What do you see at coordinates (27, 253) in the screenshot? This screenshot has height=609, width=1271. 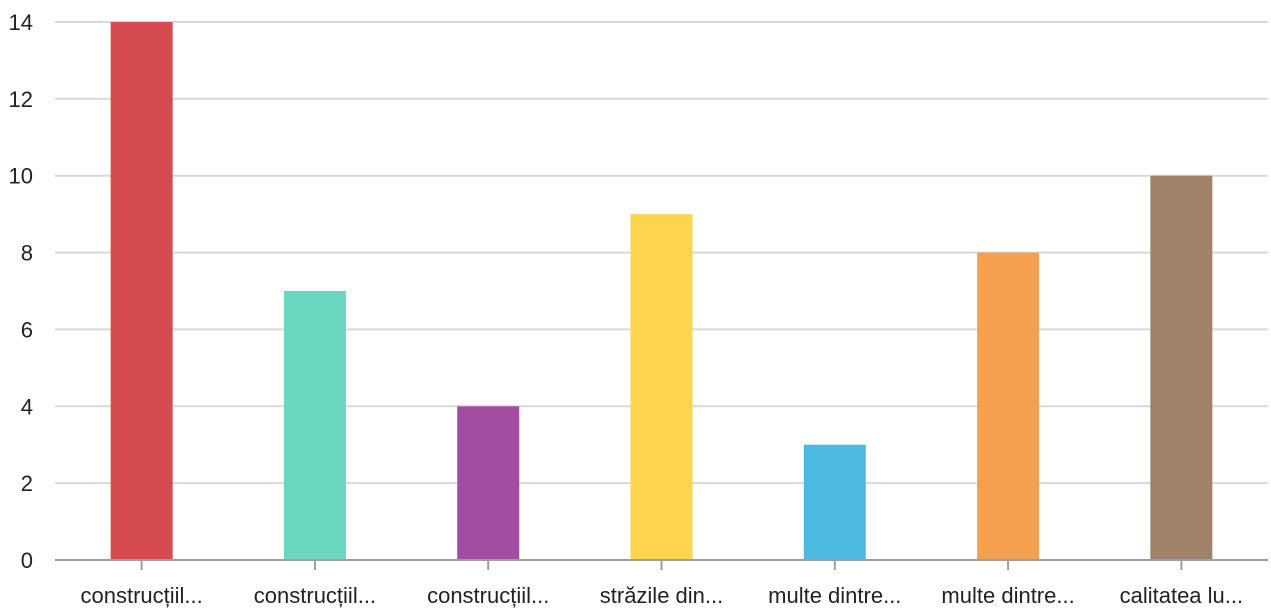 I see `y-tick-label: 8` at bounding box center [27, 253].